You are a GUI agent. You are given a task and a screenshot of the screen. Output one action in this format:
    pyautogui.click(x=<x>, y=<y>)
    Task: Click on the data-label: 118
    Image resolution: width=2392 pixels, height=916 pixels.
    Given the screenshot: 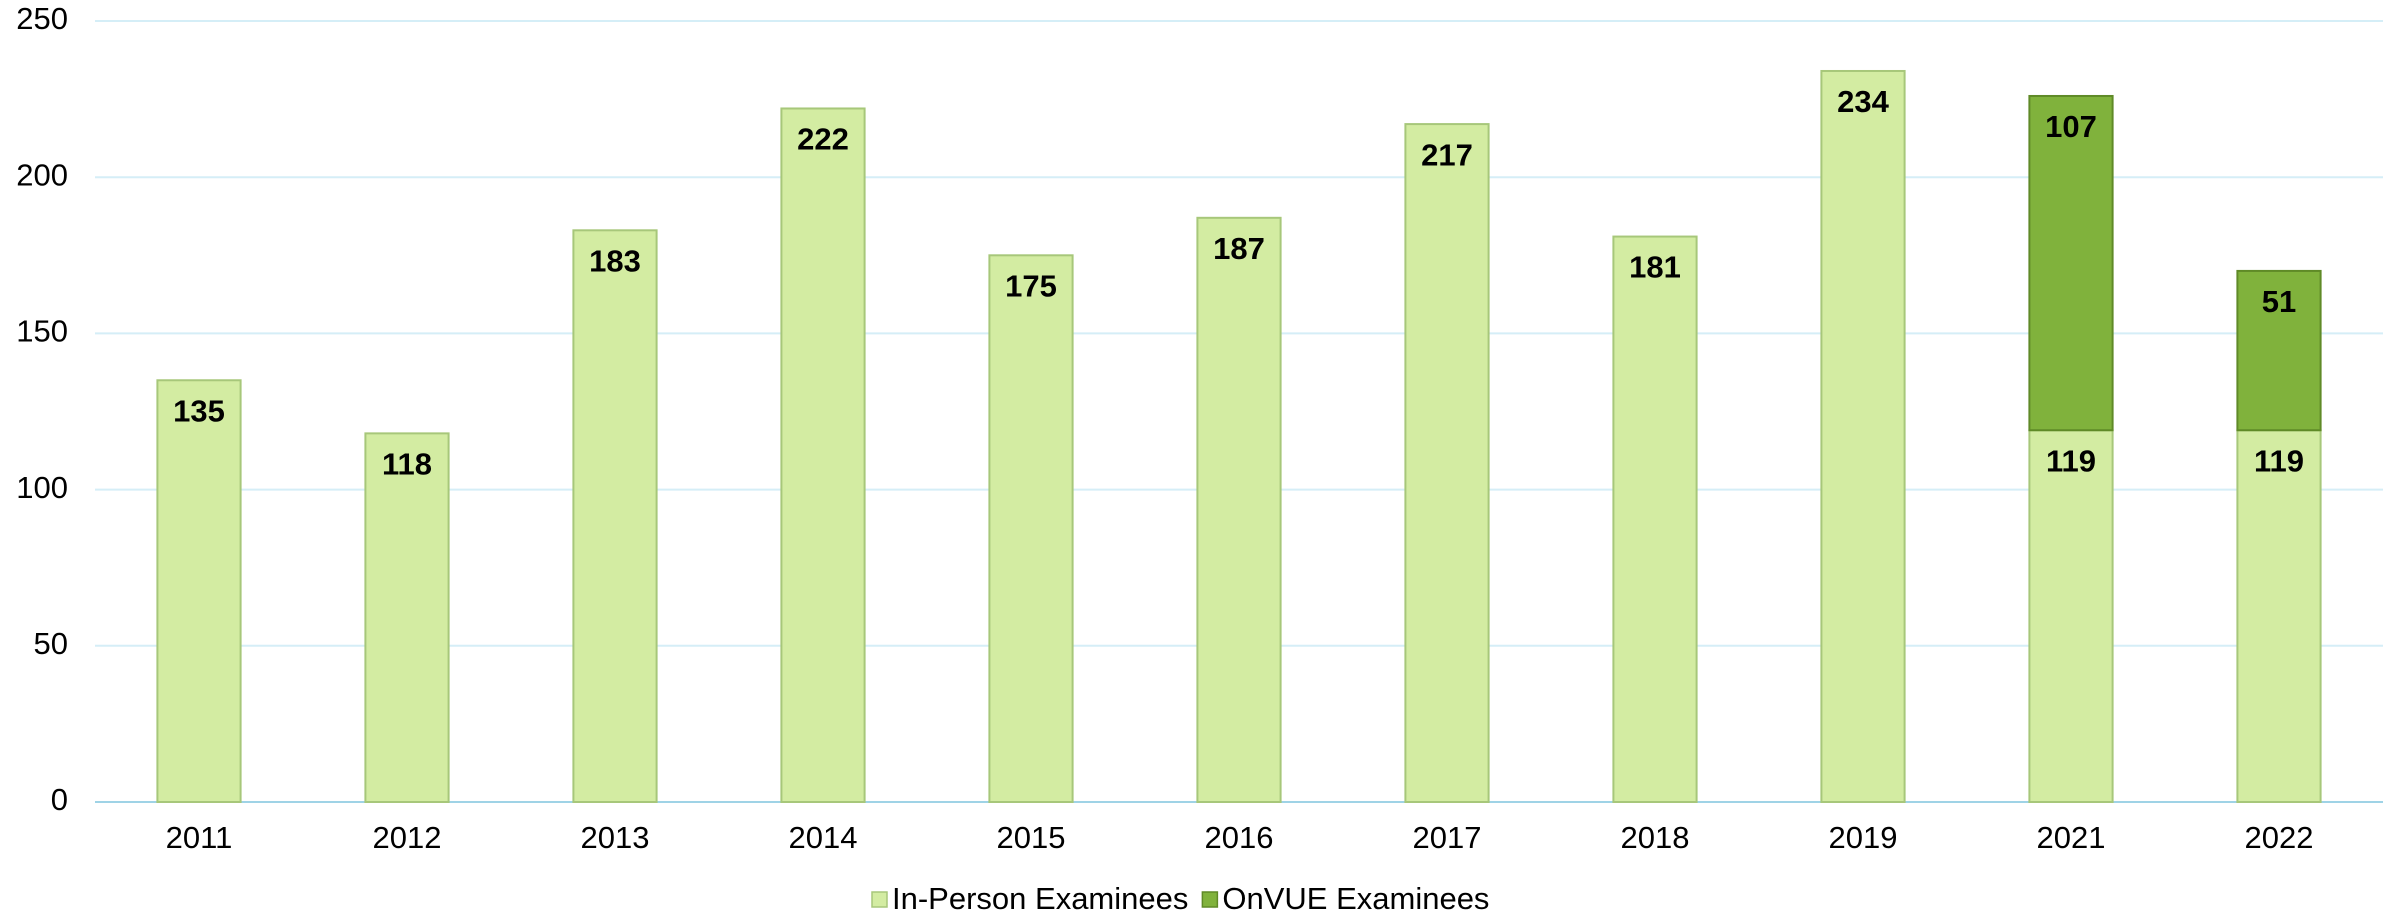 What is the action you would take?
    pyautogui.click(x=407, y=464)
    